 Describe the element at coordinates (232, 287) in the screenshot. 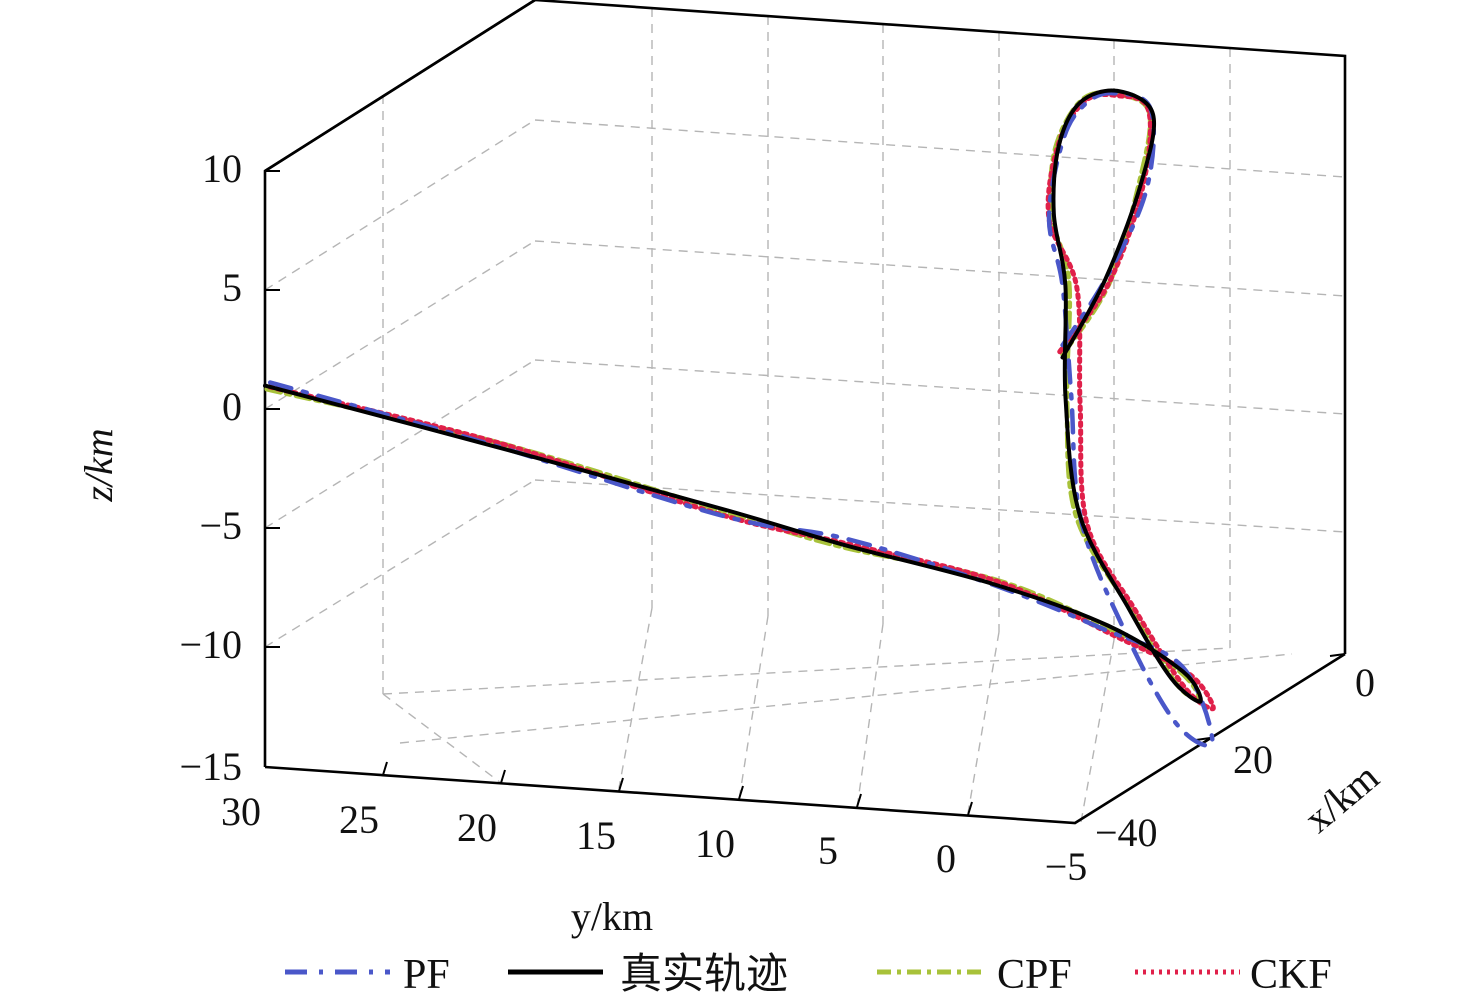

I see `z-tick-5: 5` at that location.